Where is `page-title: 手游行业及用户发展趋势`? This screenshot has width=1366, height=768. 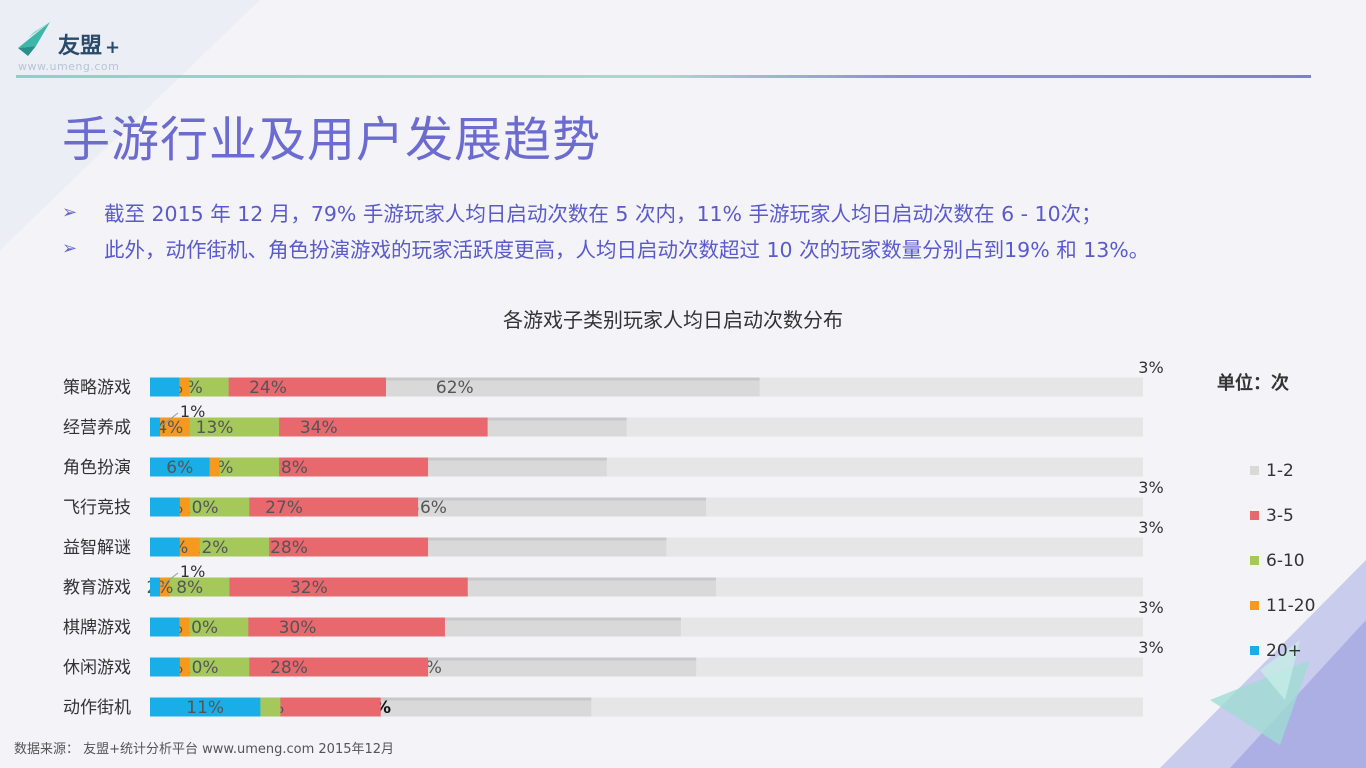
page-title: 手游行业及用户发展趋势 is located at coordinates (332, 140).